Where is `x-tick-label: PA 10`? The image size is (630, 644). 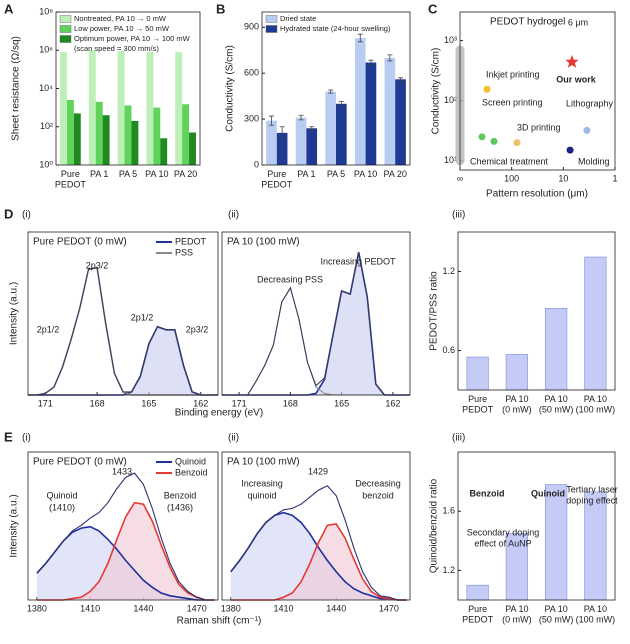 x-tick-label: PA 10 is located at coordinates (156, 174).